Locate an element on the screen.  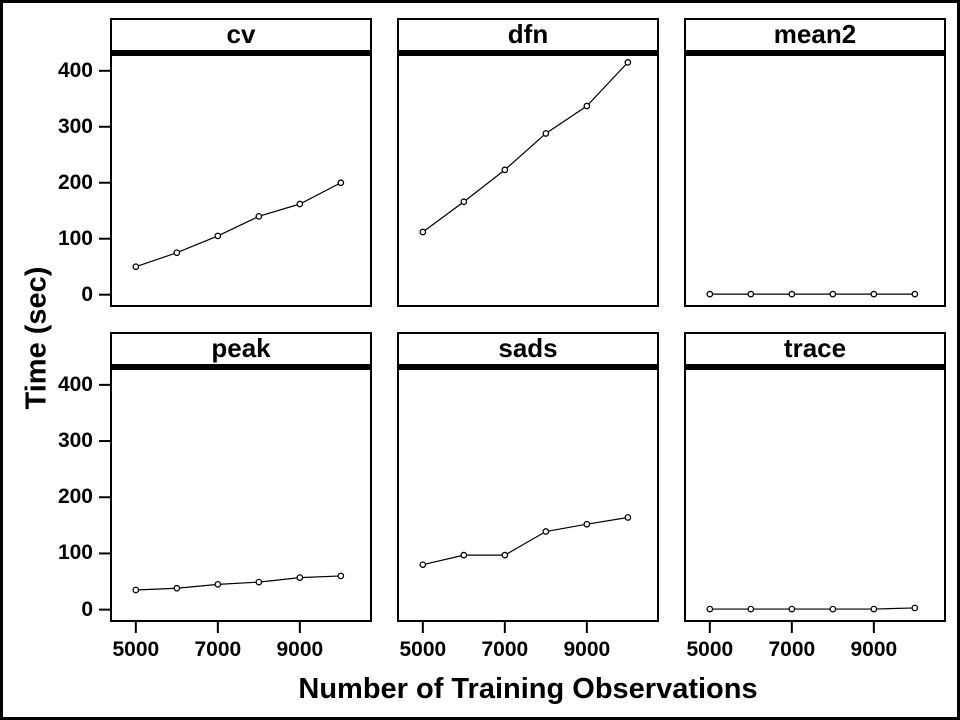
panel-dfn: dfn is located at coordinates (528, 162).